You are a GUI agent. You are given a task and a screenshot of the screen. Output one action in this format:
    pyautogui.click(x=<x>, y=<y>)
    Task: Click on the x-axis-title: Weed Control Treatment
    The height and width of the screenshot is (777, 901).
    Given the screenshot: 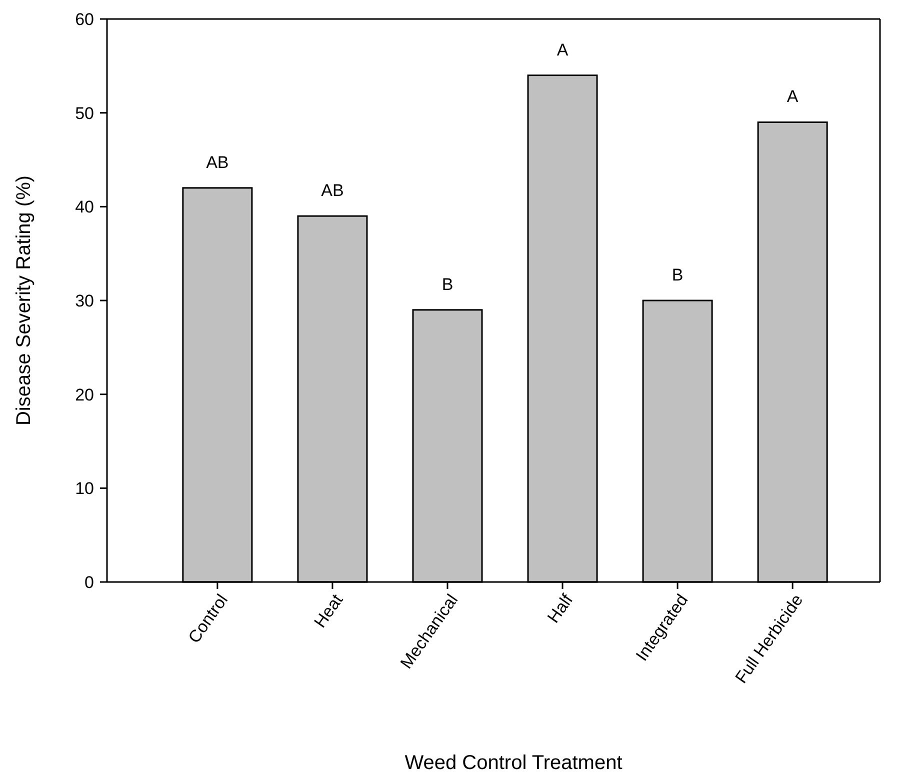 What is the action you would take?
    pyautogui.click(x=513, y=763)
    